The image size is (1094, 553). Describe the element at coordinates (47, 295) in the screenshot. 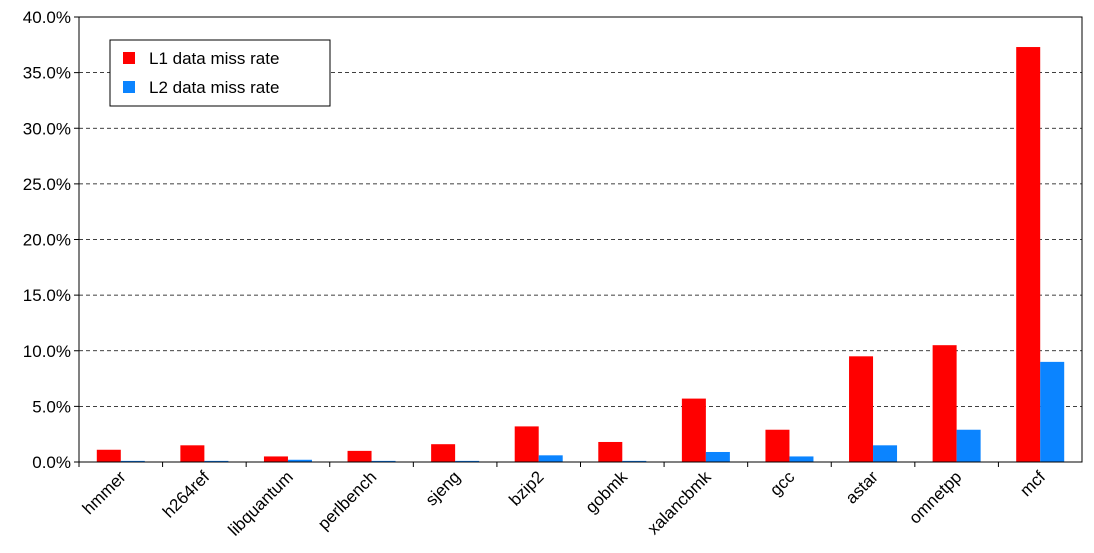

I see `y-tick-label: 15.0%` at that location.